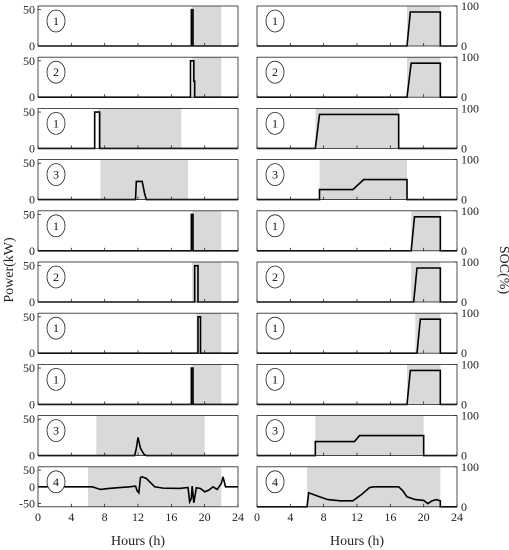  Describe the element at coordinates (367, 77) in the screenshot. I see `panel-right-2: 0 100 2` at that location.